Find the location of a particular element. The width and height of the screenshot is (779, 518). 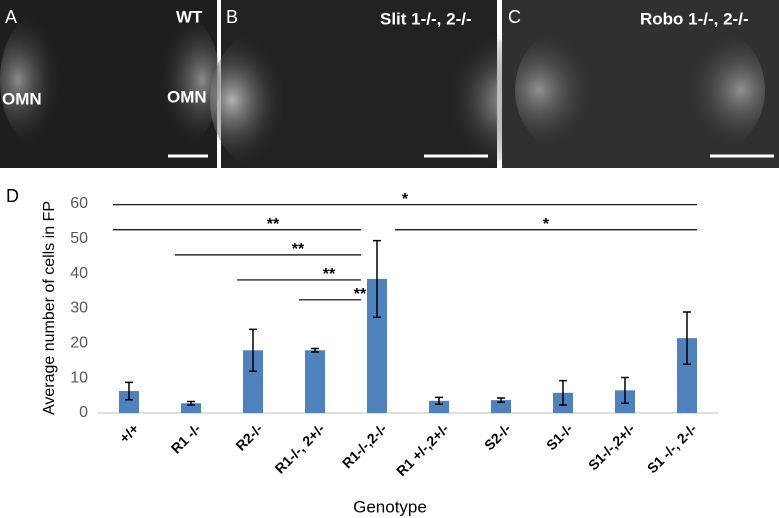

x-tick-label: R1 -/- is located at coordinates (186, 438).